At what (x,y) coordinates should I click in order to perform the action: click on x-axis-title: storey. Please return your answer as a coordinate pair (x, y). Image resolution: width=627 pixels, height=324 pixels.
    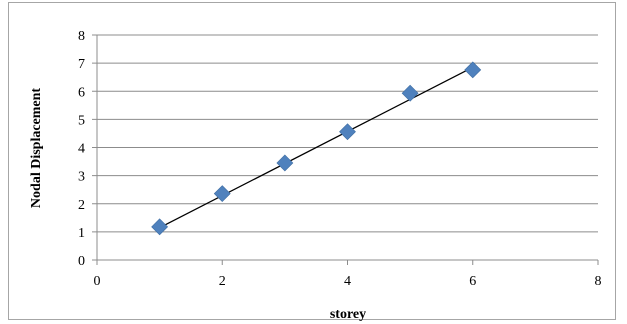
    Looking at the image, I should click on (348, 314).